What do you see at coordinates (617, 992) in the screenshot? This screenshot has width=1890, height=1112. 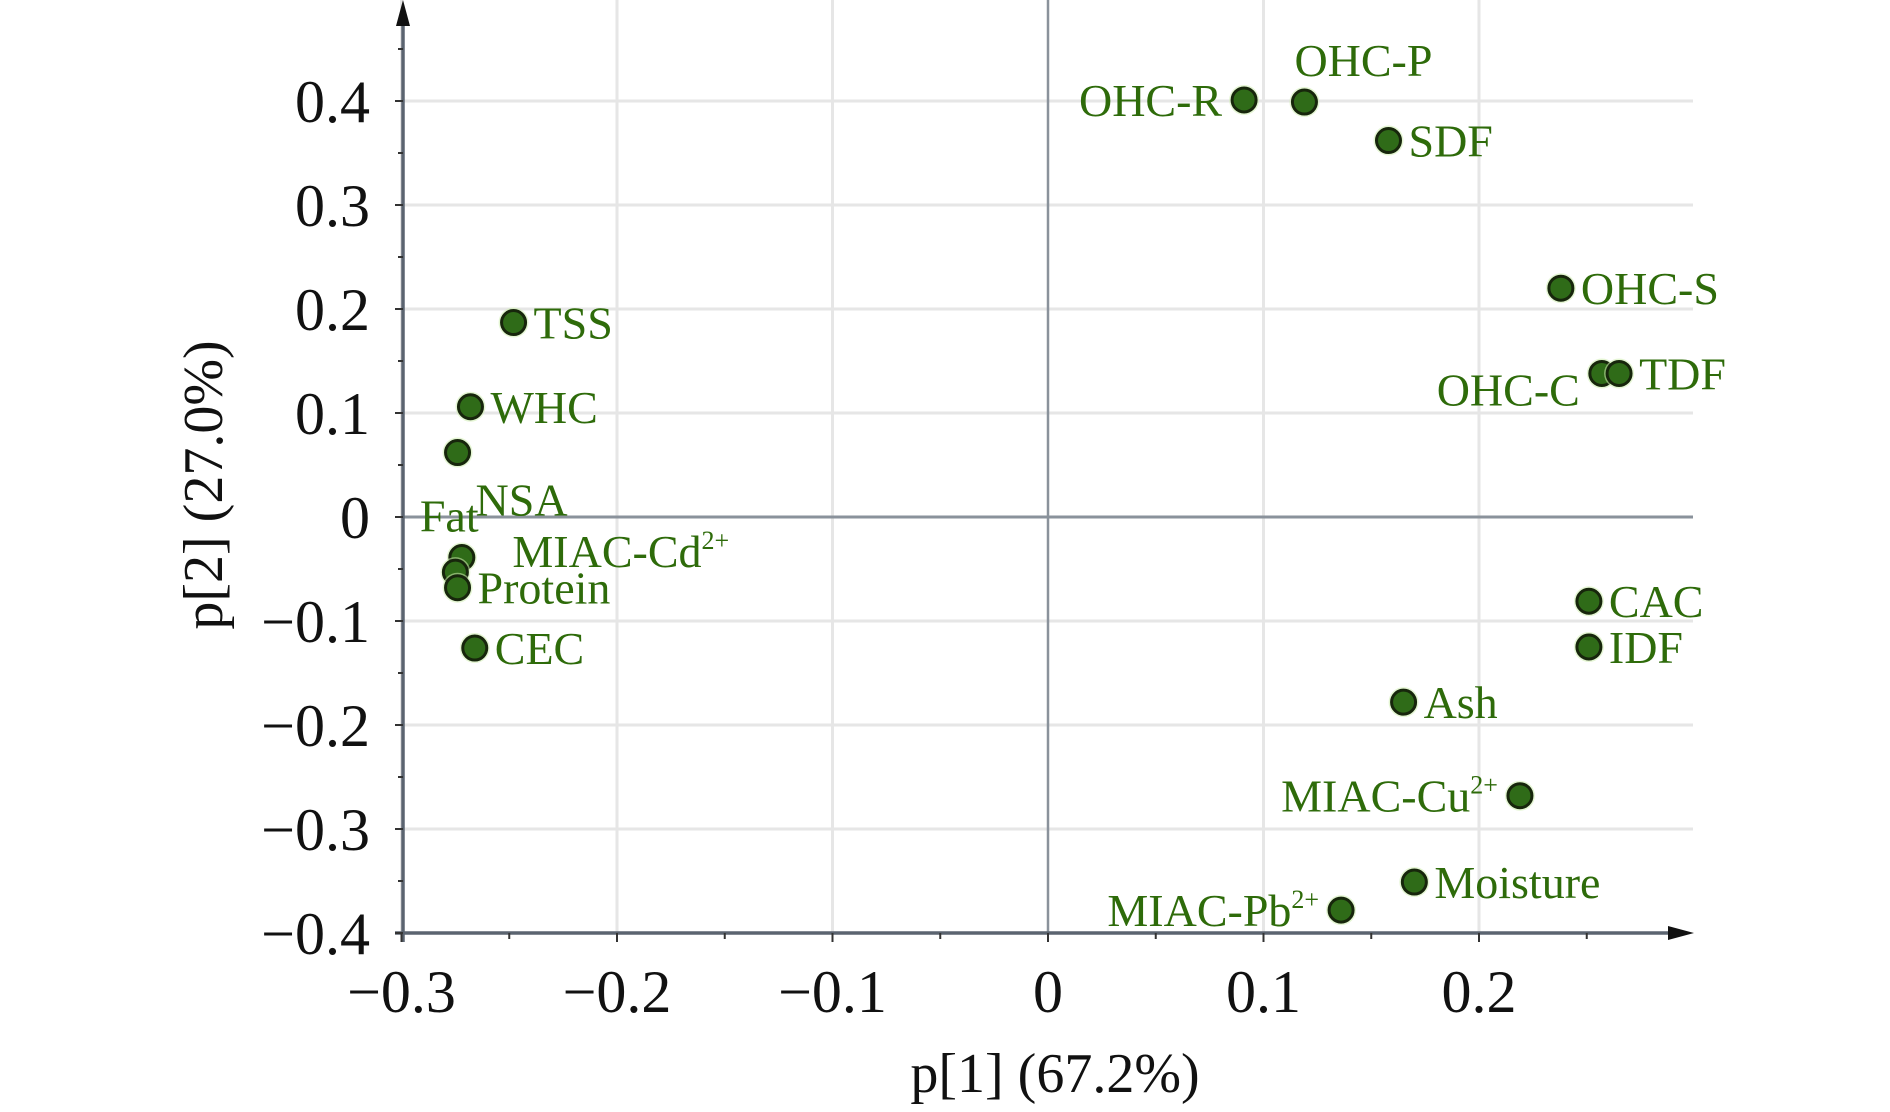 I see `x-tick-label: −0.2` at bounding box center [617, 992].